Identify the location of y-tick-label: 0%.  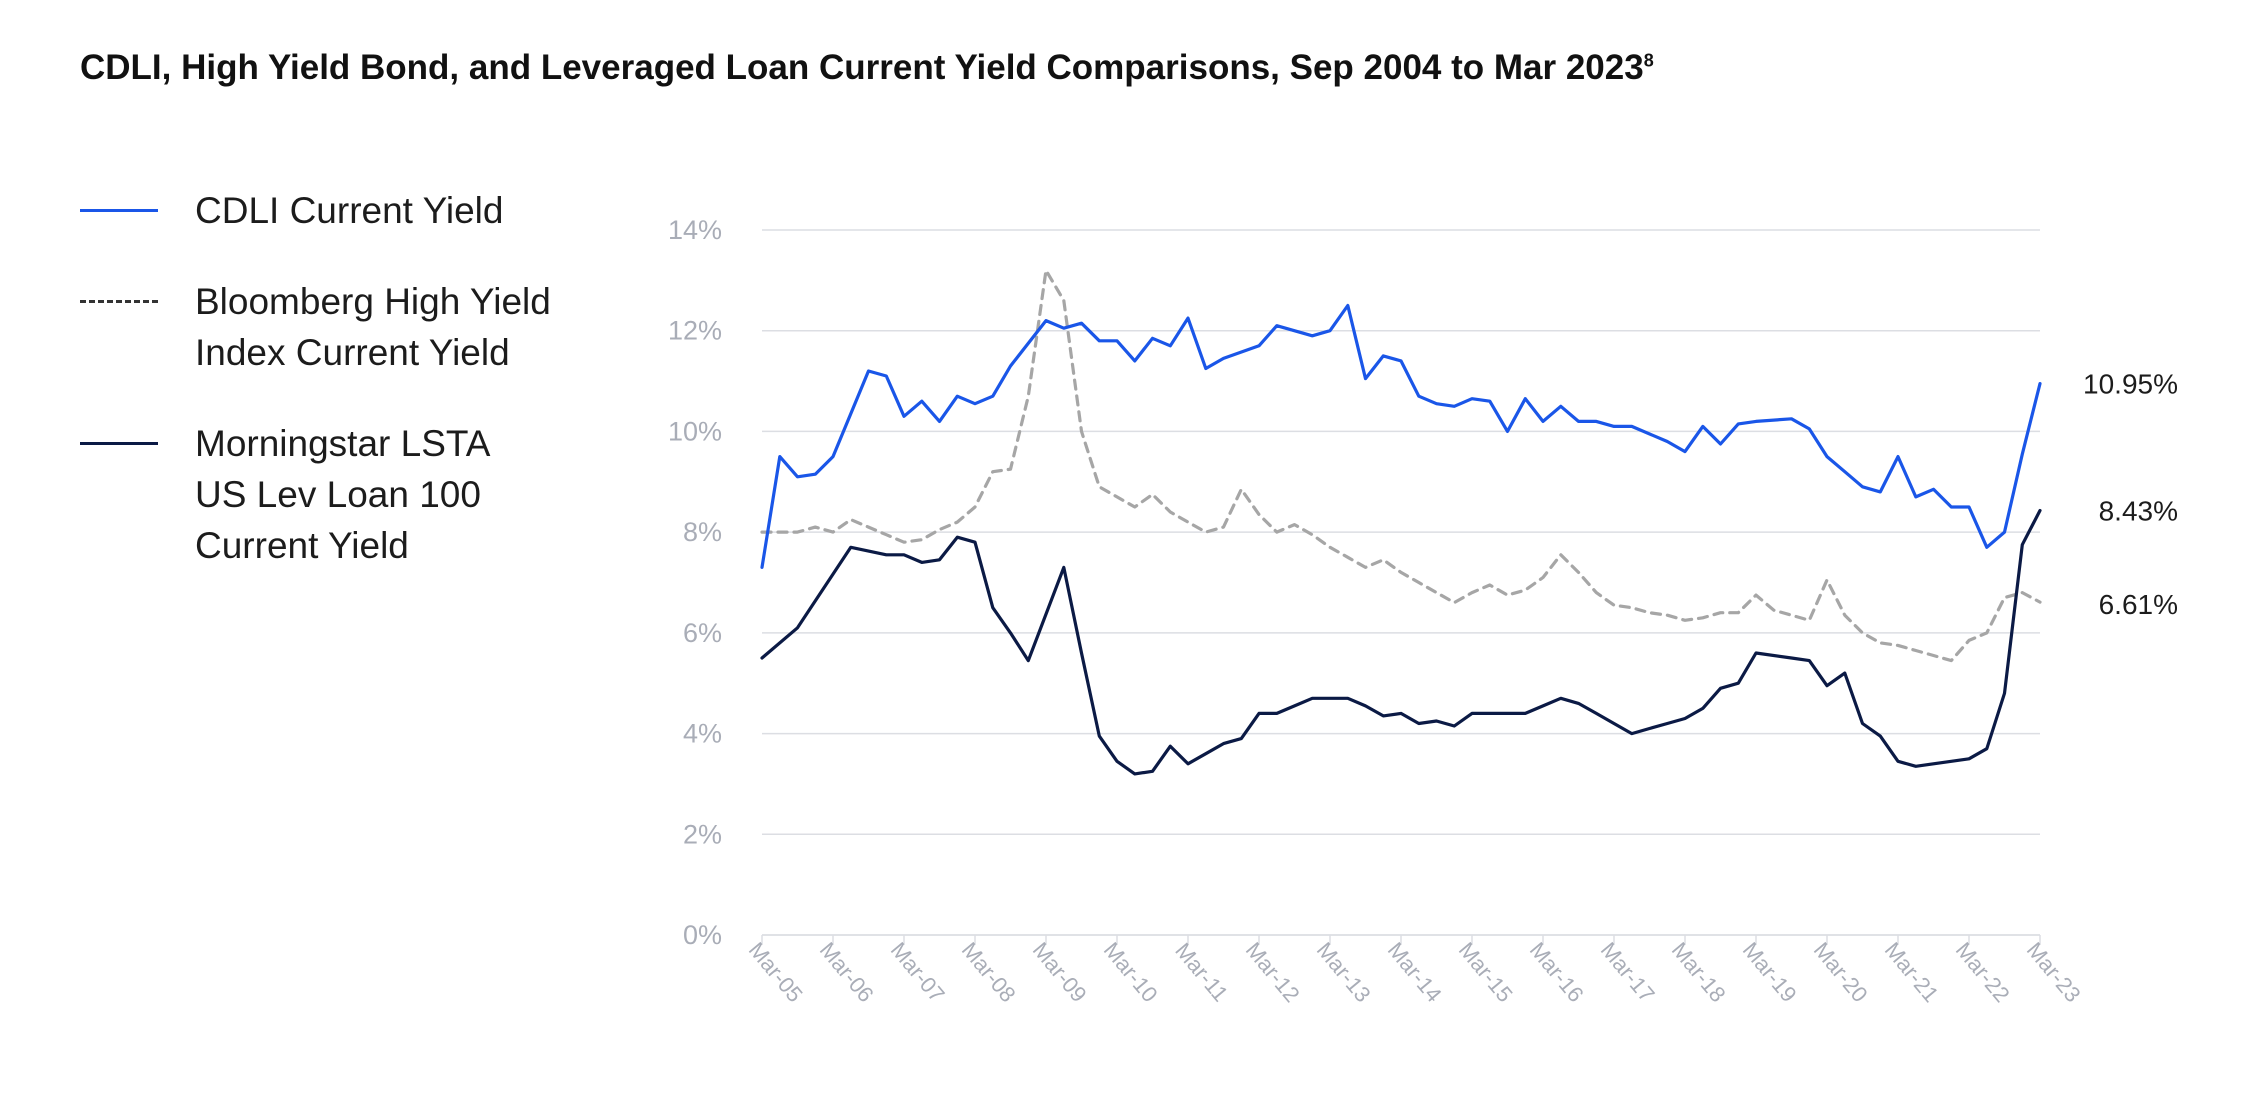
(702, 935).